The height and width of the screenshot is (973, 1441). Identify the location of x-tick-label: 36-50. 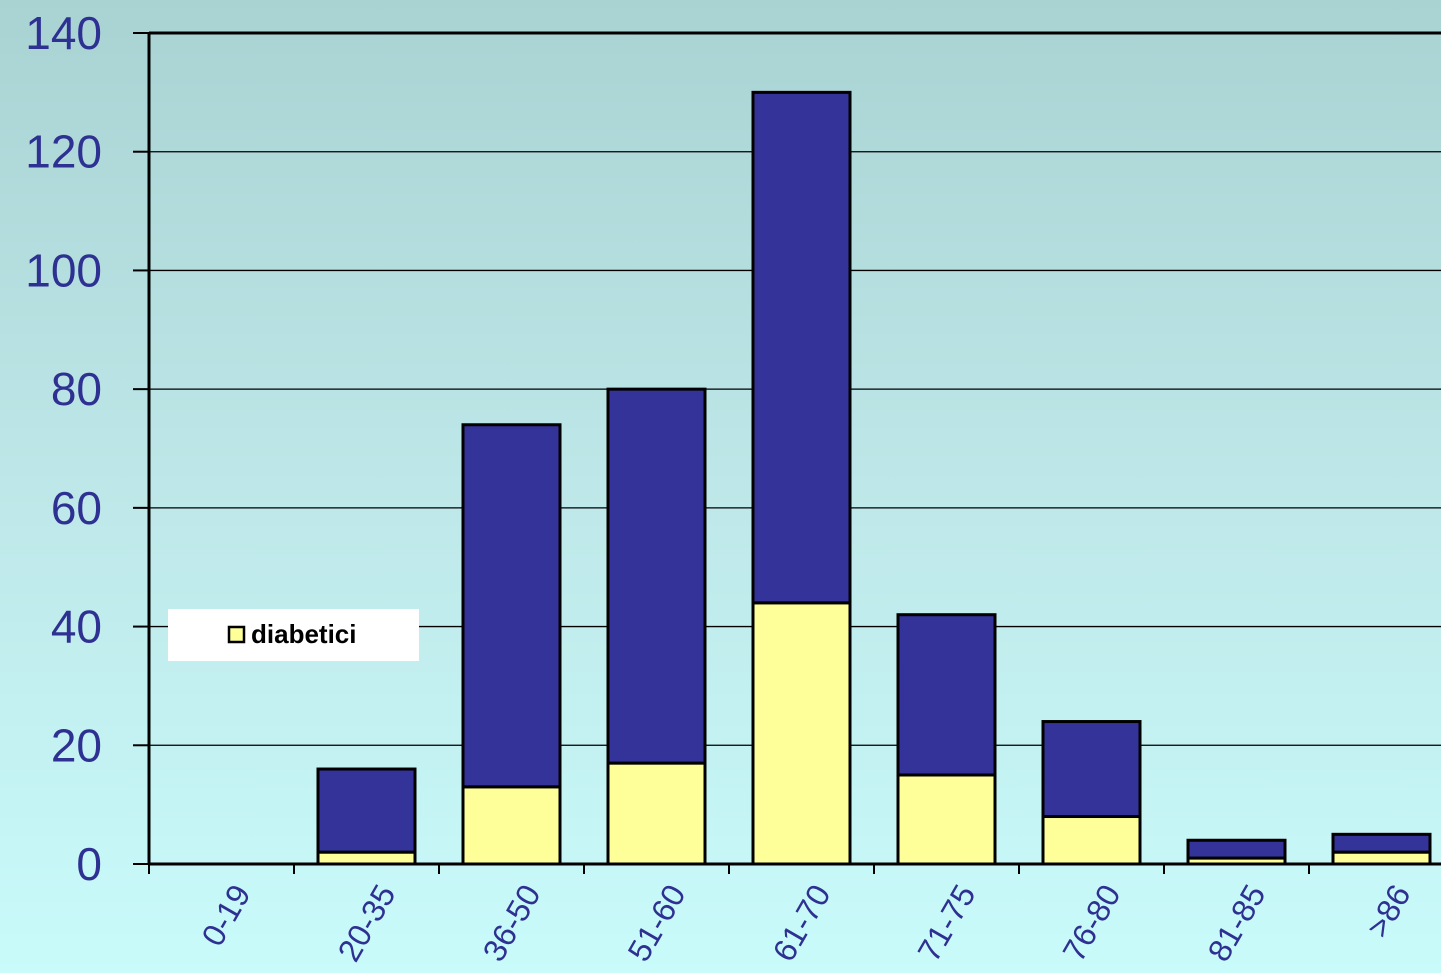
(511, 923).